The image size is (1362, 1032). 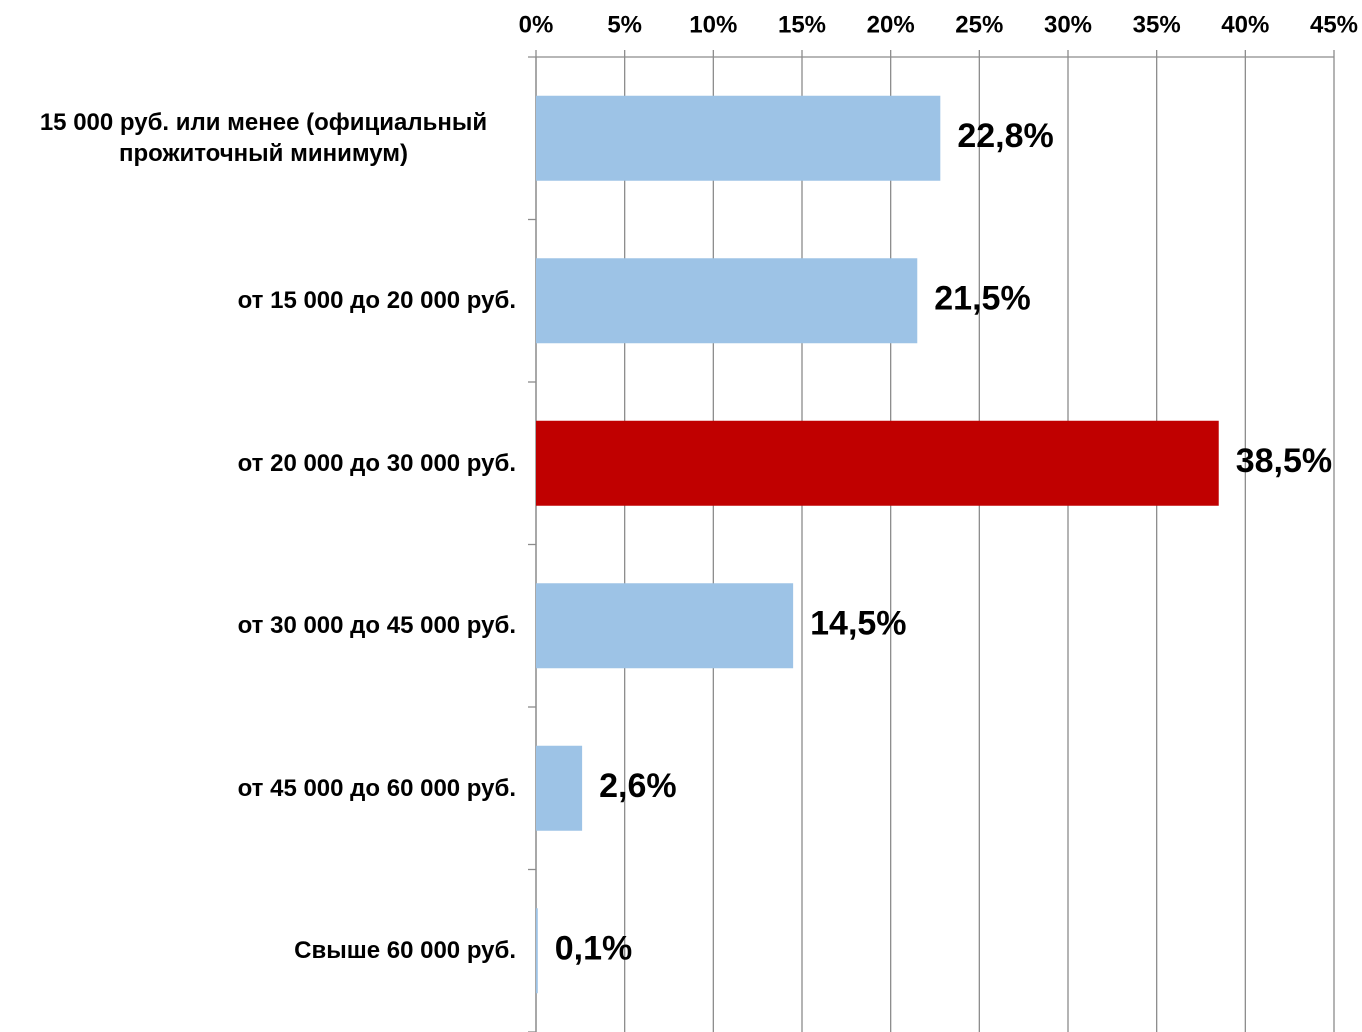 What do you see at coordinates (258, 951) in the screenshot?
I see `category-label-box: Свыше 60 000 руб.` at bounding box center [258, 951].